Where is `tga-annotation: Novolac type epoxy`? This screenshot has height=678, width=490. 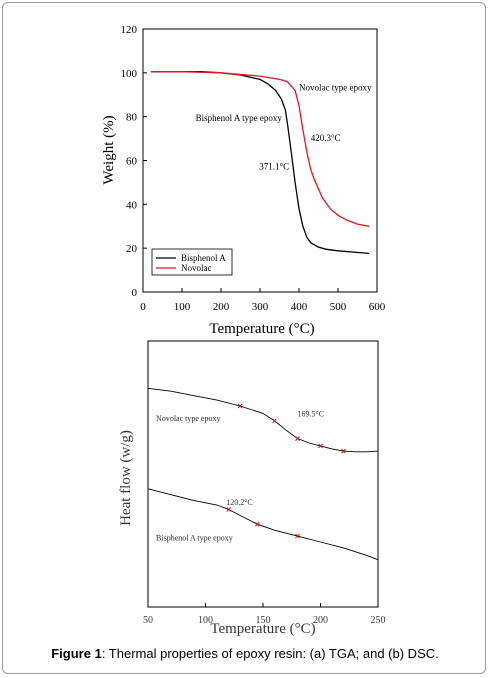
tga-annotation: Novolac type epoxy is located at coordinates (335, 87).